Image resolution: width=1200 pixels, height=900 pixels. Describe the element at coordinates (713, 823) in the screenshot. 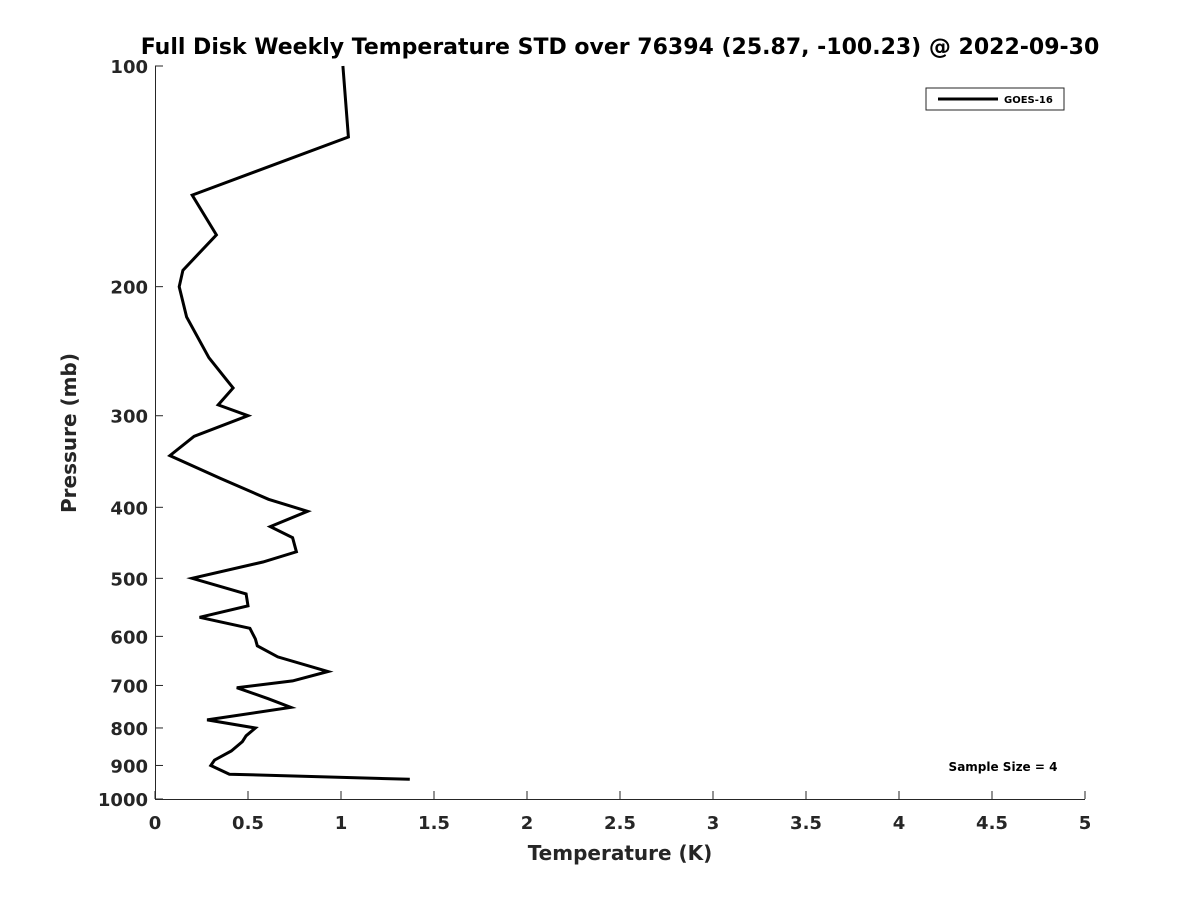

I see `x-tick-label: 3` at that location.